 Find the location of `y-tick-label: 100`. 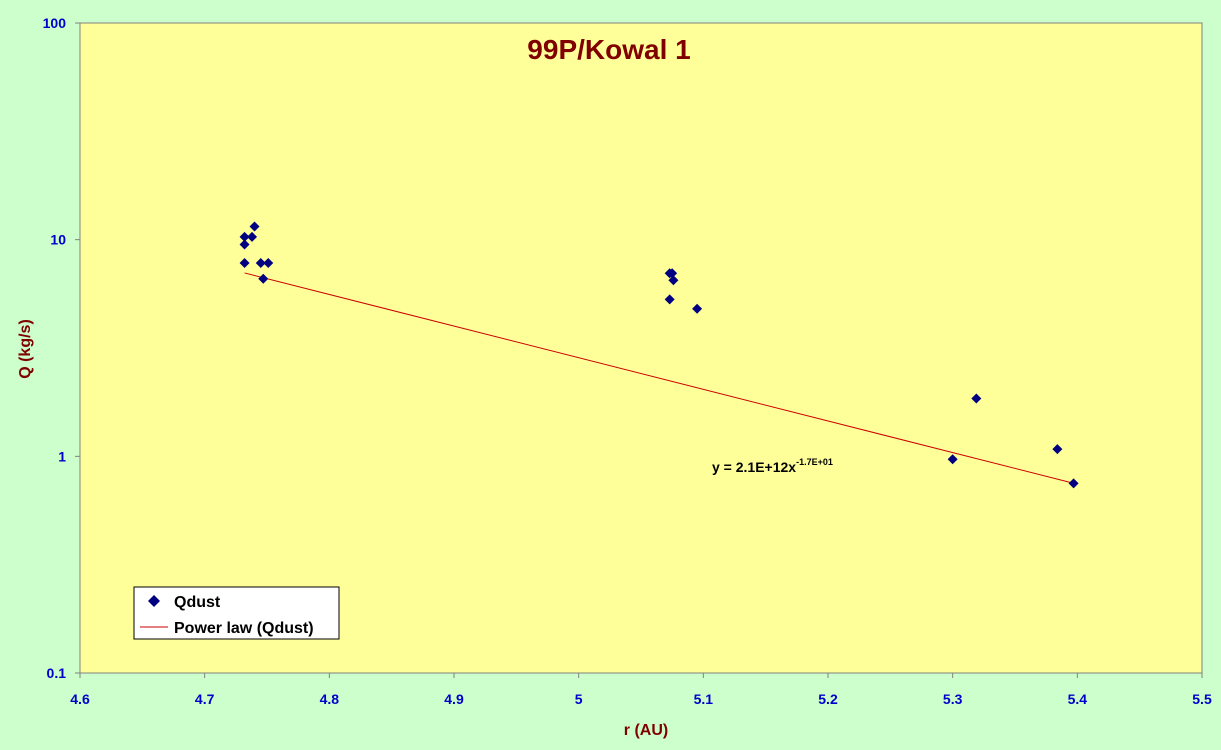

y-tick-label: 100 is located at coordinates (55, 23).